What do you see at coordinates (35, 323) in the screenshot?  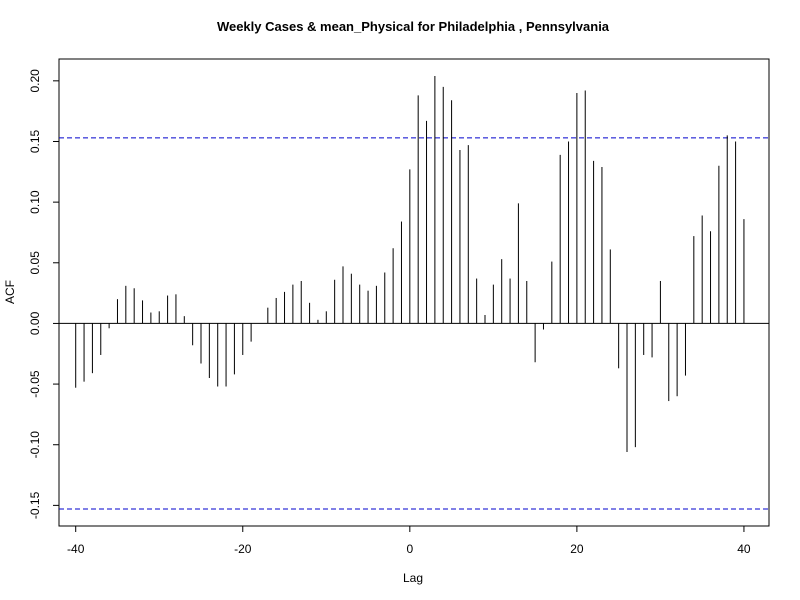 I see `y-tick-label: 0.00` at bounding box center [35, 323].